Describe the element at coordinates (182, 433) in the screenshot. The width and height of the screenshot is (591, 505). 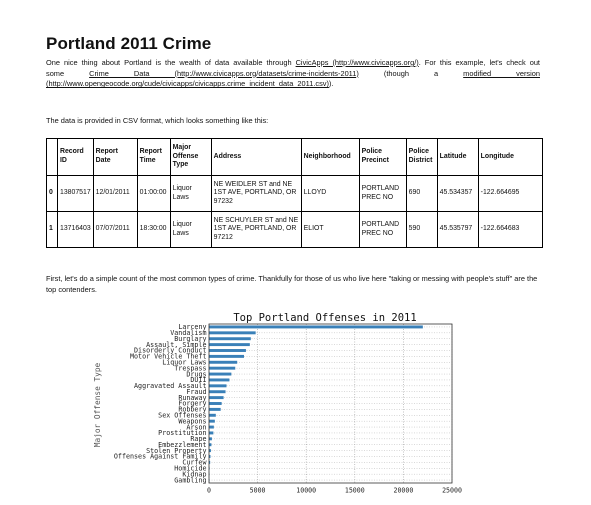
I see `y-tick-label: Prostitution` at that location.